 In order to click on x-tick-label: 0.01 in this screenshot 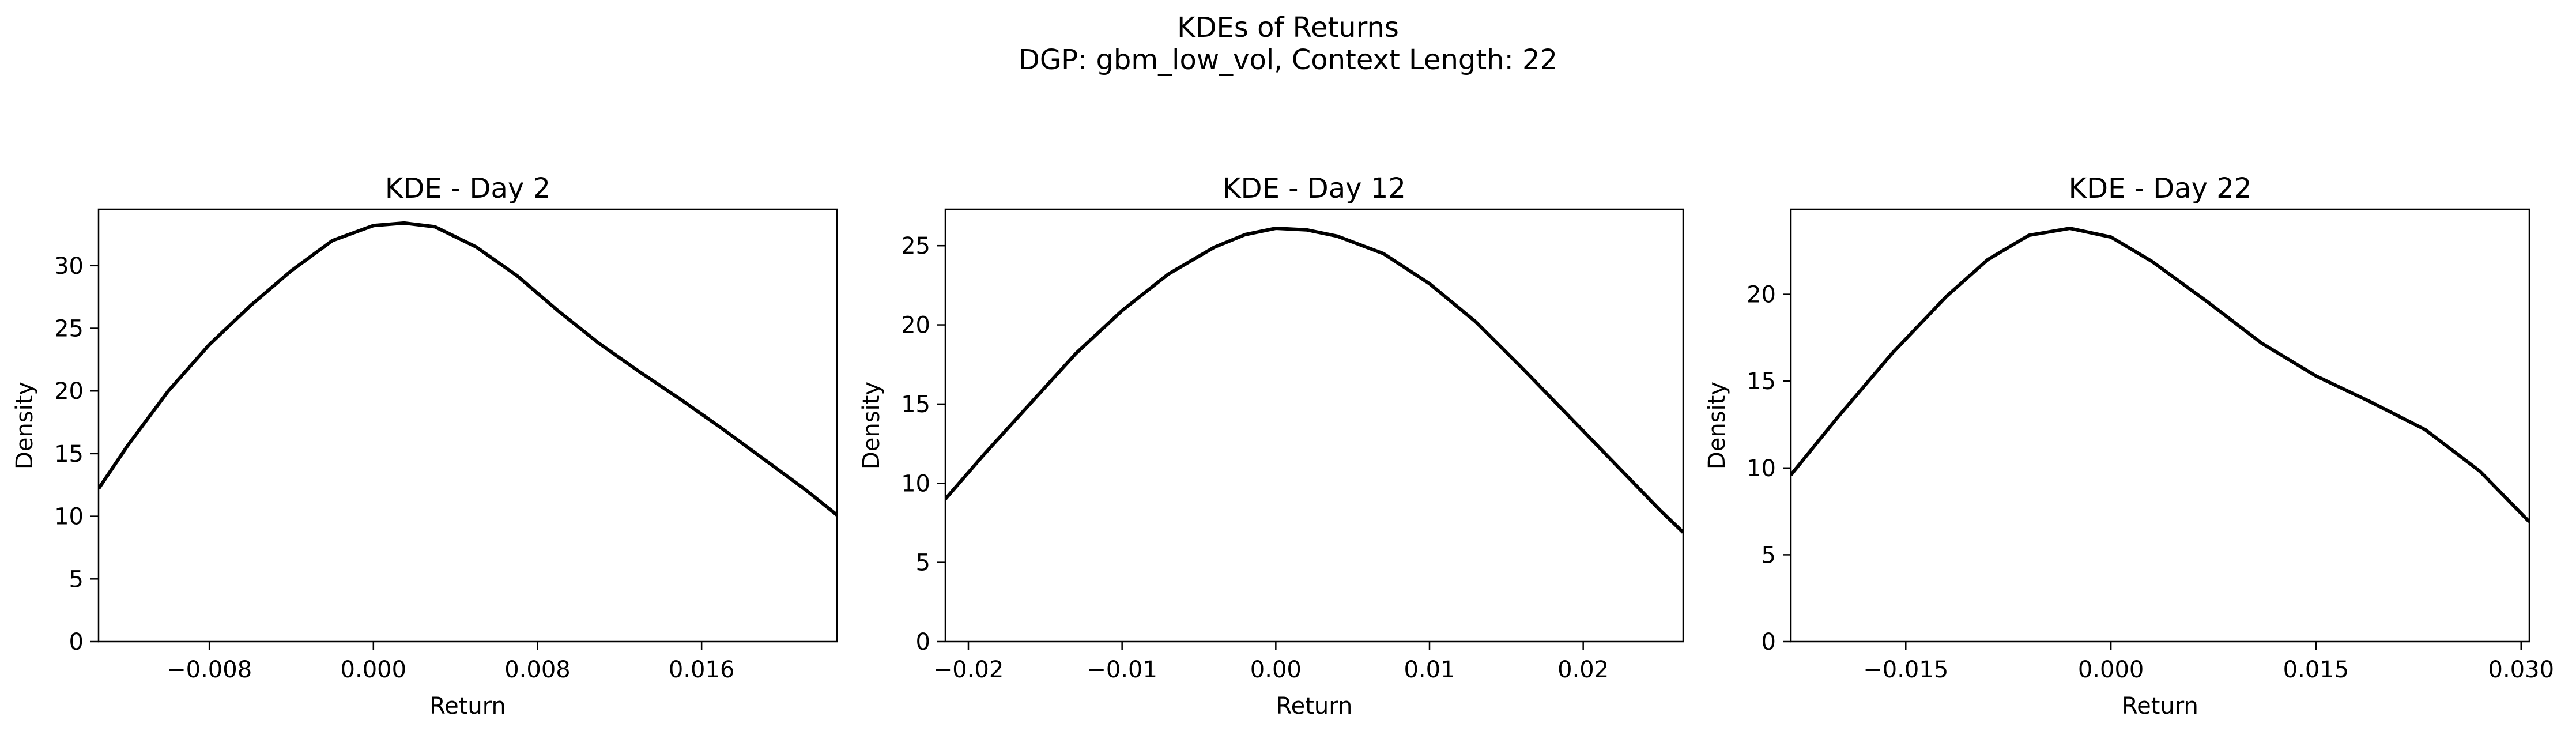, I will do `click(1429, 670)`.